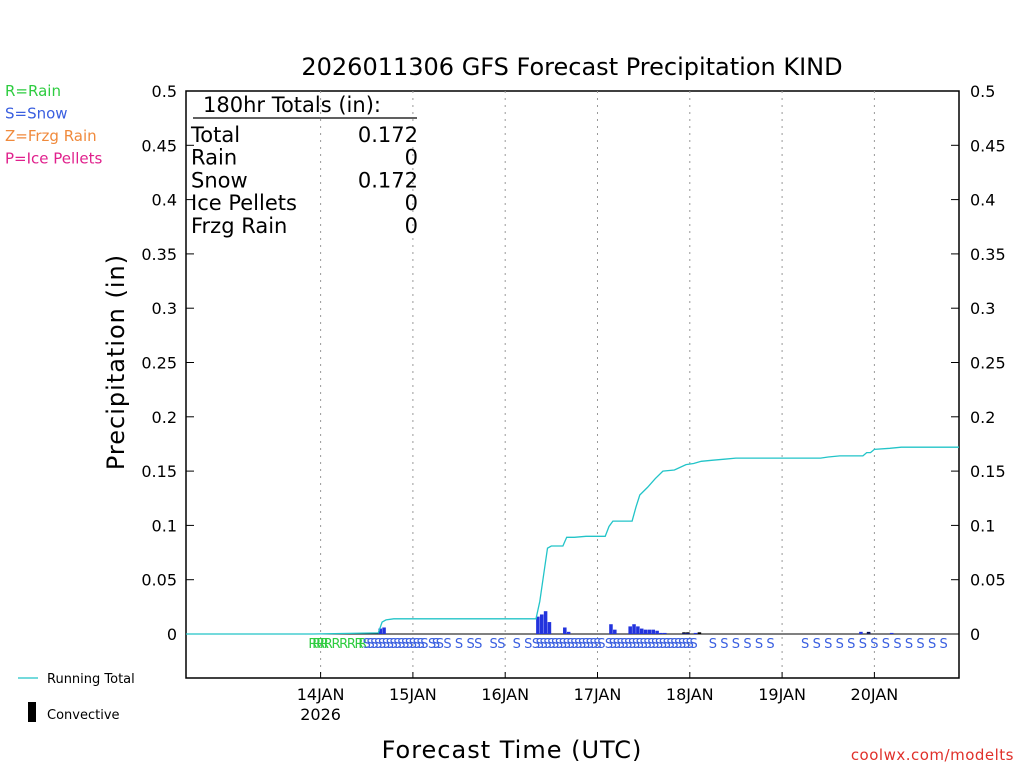  What do you see at coordinates (164, 308) in the screenshot?
I see `y-tick-label-left: 0.3` at bounding box center [164, 308].